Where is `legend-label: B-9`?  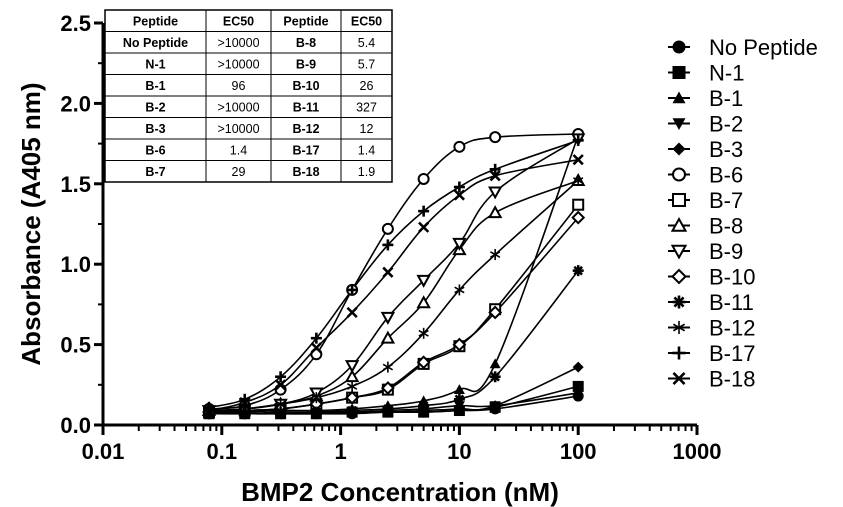
legend-label: B-9 is located at coordinates (726, 251).